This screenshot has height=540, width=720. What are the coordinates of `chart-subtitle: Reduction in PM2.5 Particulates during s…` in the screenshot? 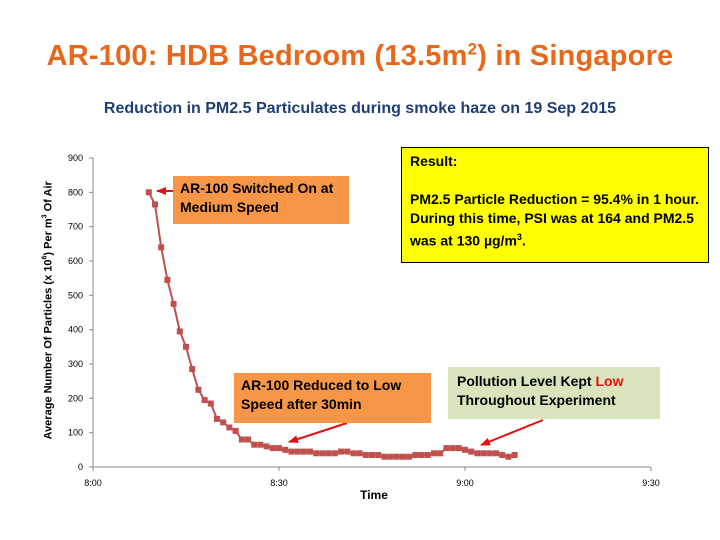 It's located at (360, 108).